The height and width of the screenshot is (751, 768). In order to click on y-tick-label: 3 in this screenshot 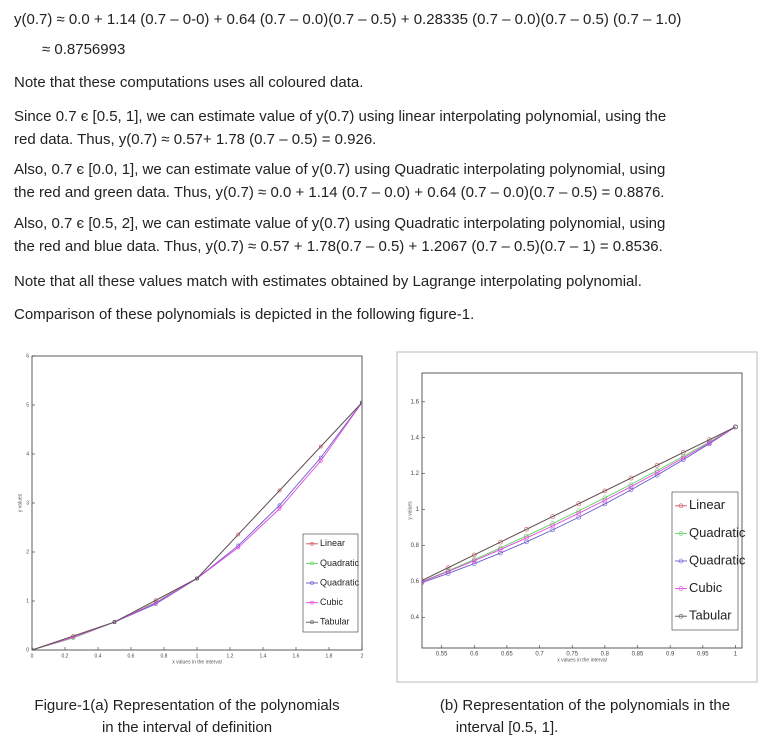, I will do `click(27, 503)`.